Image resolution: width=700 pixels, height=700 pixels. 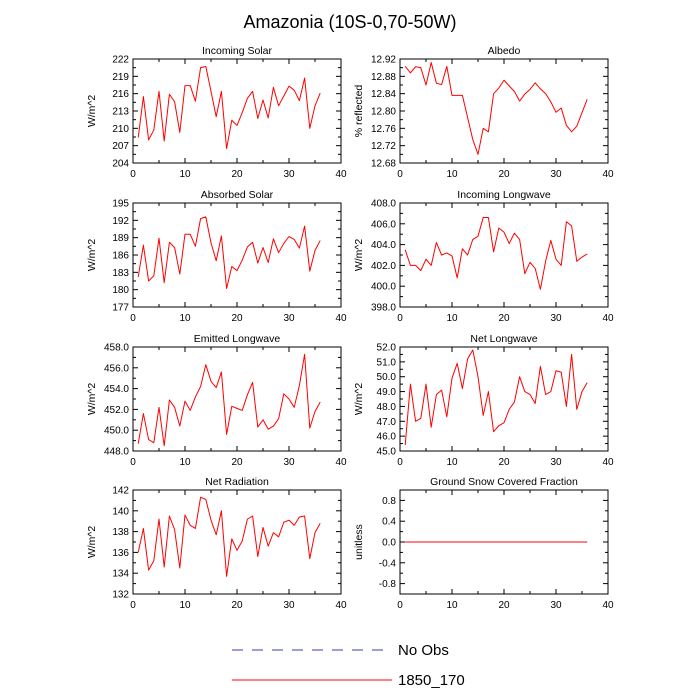 I want to click on plot-frame-net-longwave, so click(x=504, y=399).